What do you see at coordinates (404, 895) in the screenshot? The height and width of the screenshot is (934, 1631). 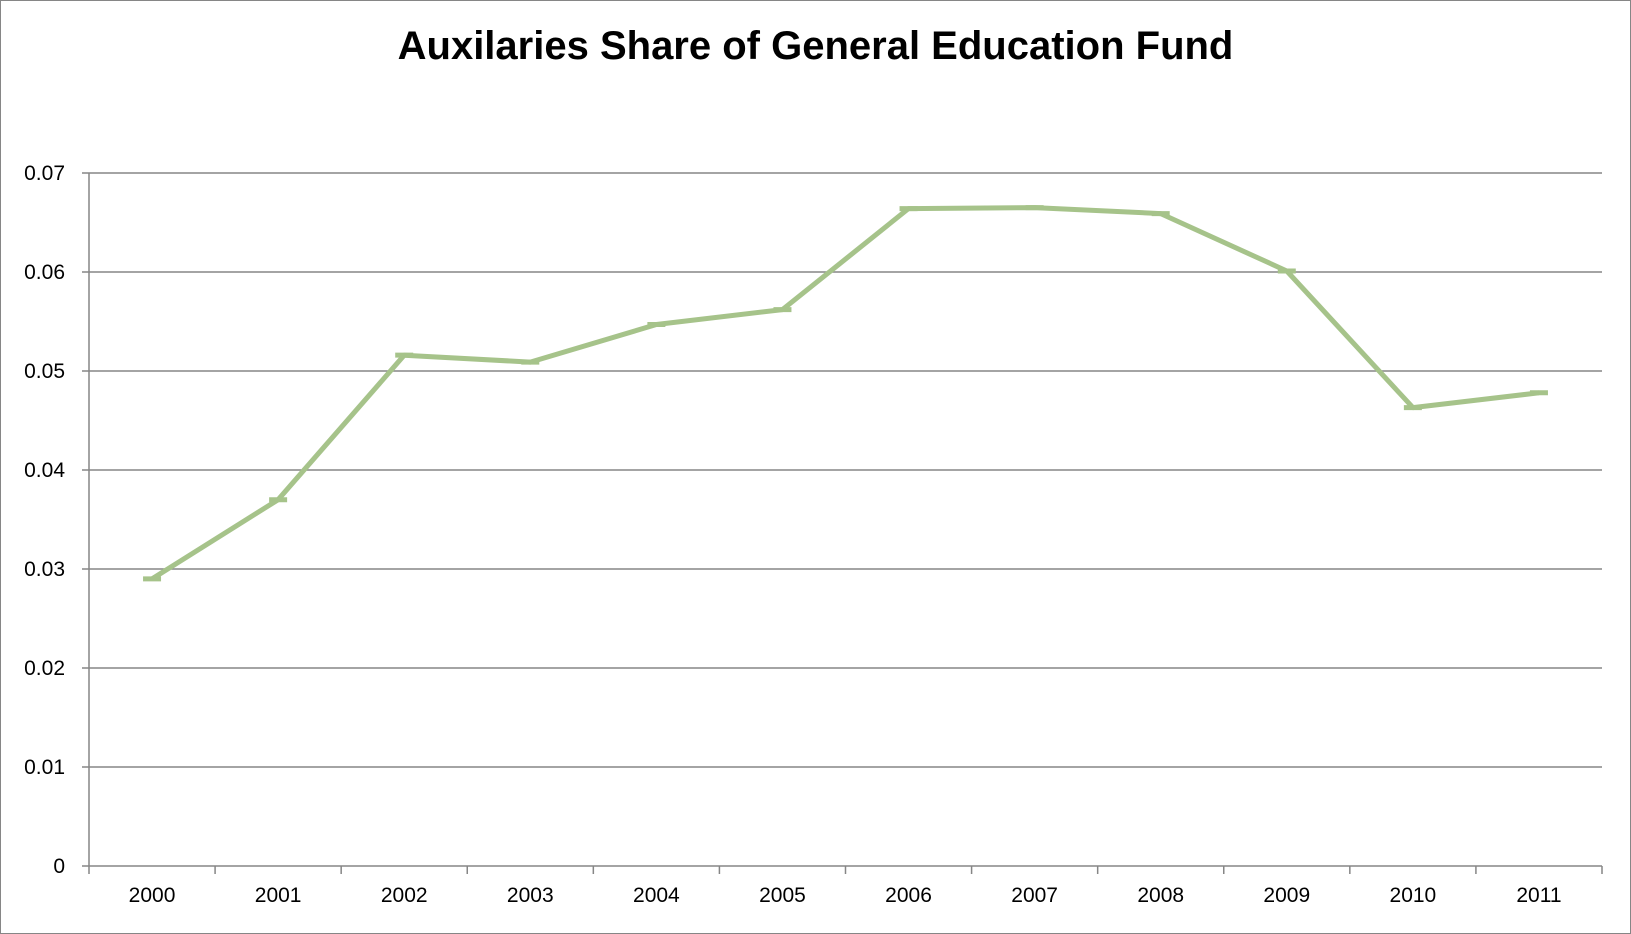 I see `x-tick-label: 2002` at bounding box center [404, 895].